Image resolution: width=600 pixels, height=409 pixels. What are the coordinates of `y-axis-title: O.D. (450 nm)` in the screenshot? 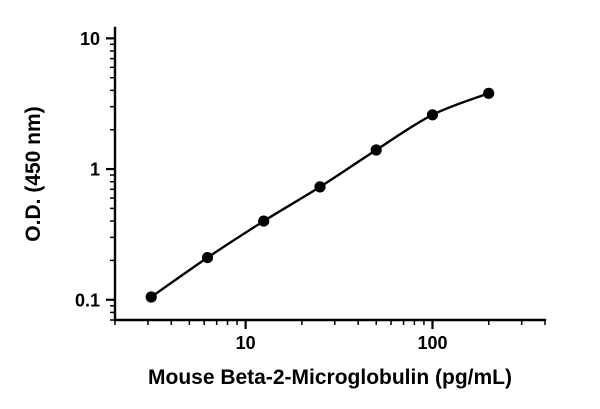 It's located at (33, 173).